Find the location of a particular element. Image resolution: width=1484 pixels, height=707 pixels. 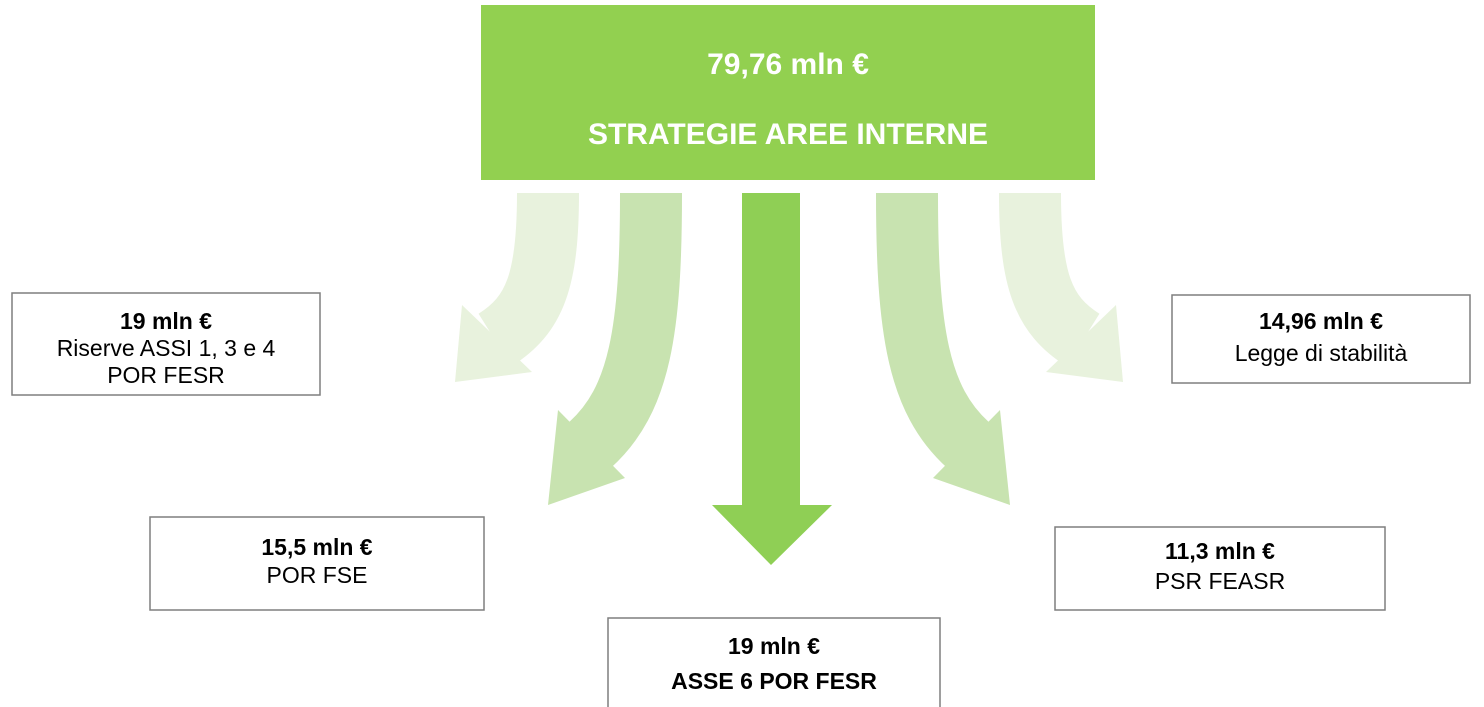

node-text: POR FESR is located at coordinates (166, 375).